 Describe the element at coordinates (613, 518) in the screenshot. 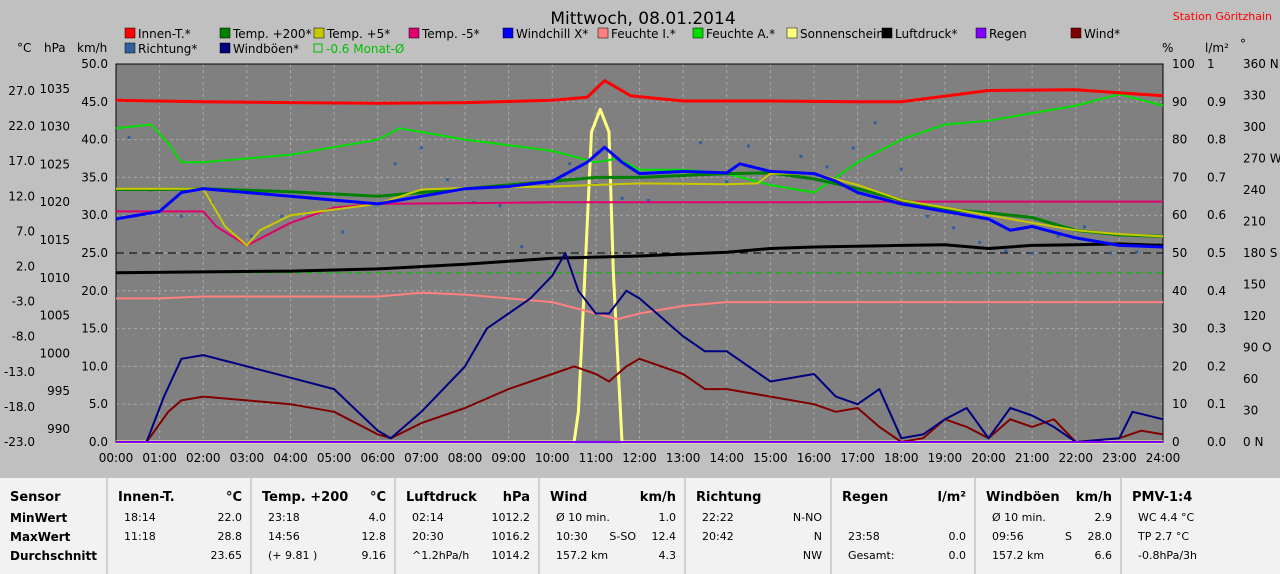

I see `stat-row: Ø 10 min. 1.0` at that location.